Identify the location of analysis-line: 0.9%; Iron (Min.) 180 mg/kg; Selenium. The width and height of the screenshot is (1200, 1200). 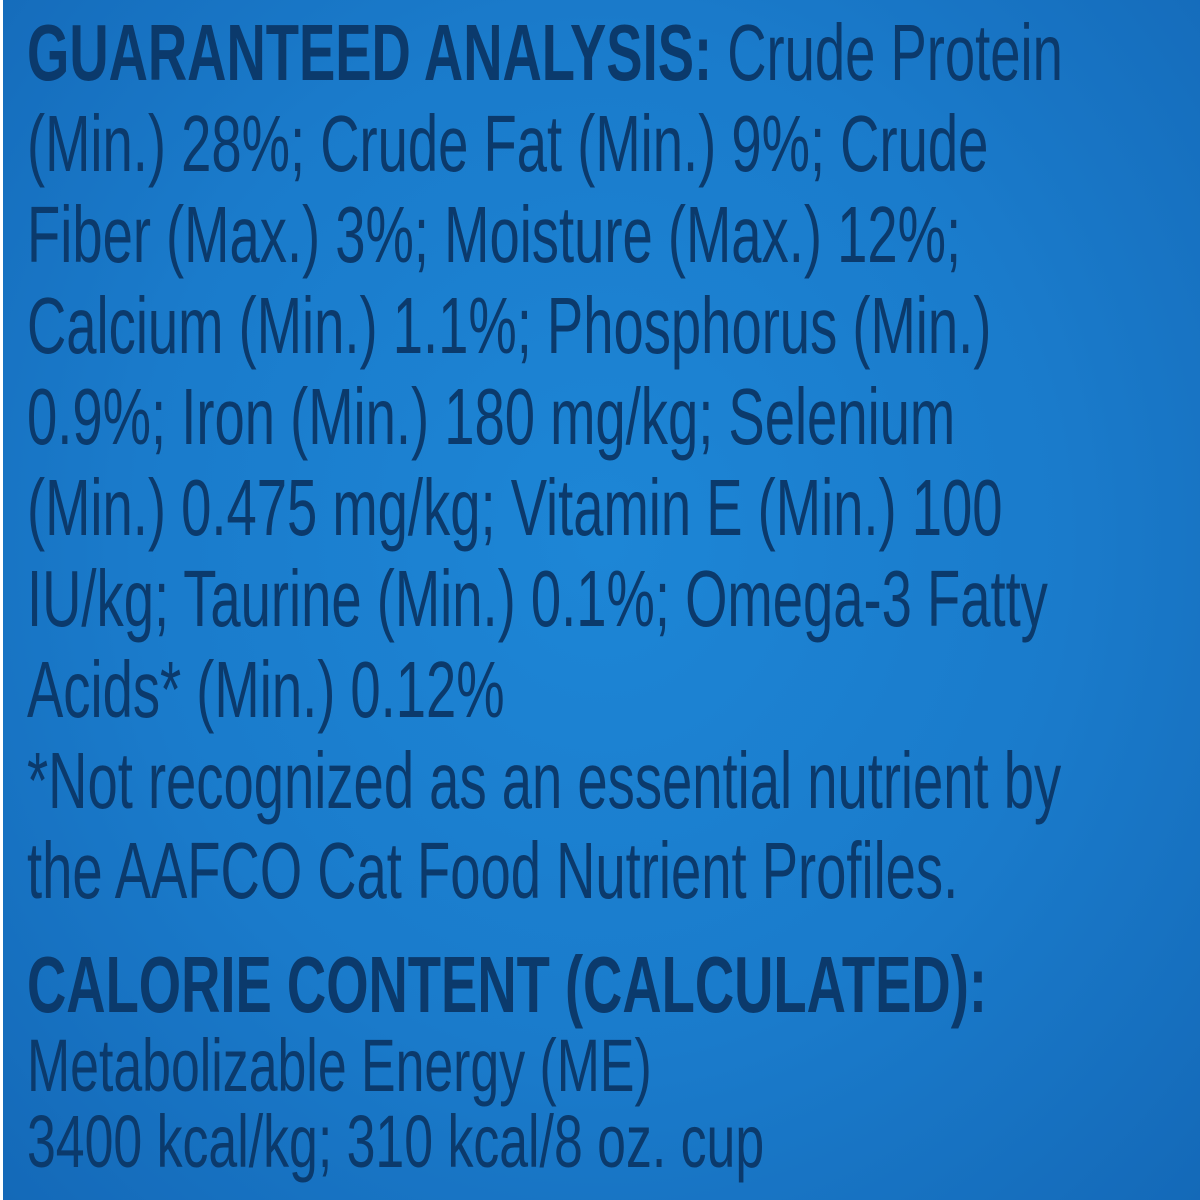
(491, 416).